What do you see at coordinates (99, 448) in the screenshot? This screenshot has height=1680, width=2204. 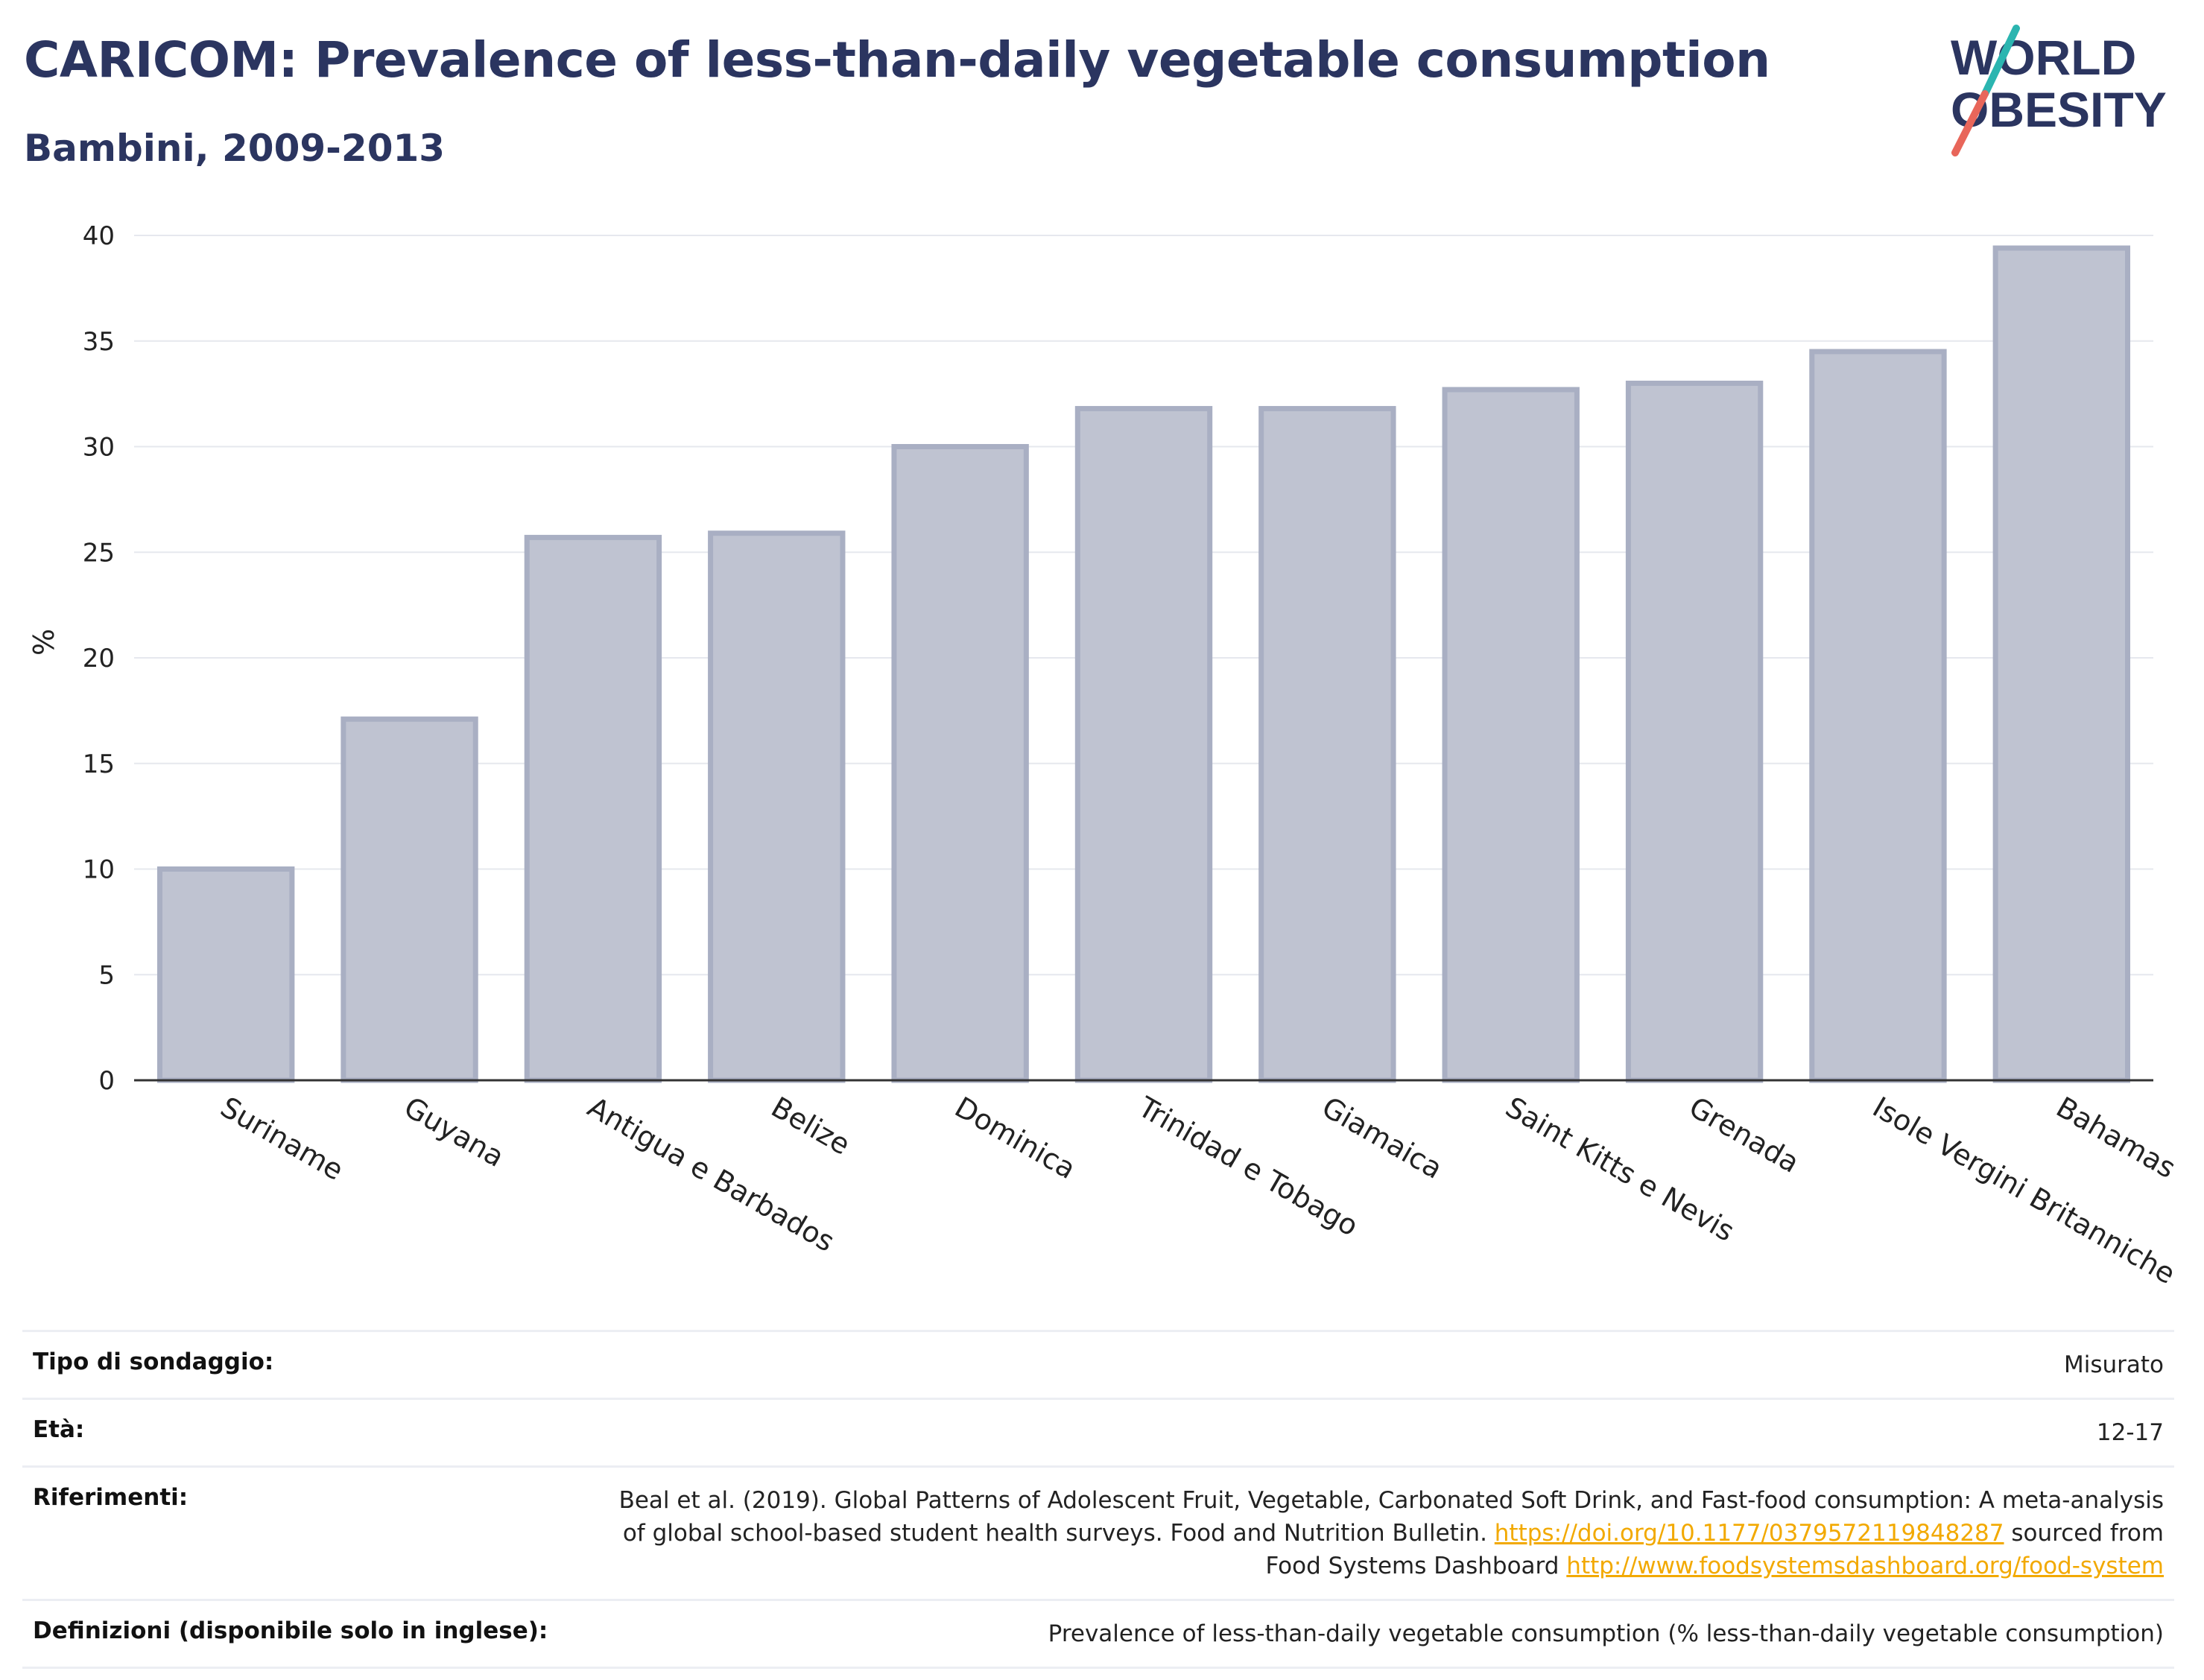 I see `y-tick-label: 30` at bounding box center [99, 448].